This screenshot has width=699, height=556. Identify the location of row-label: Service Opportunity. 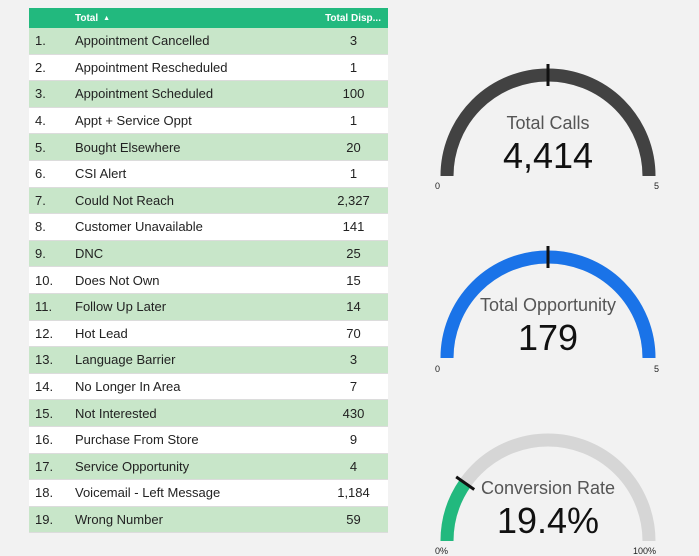
(132, 466).